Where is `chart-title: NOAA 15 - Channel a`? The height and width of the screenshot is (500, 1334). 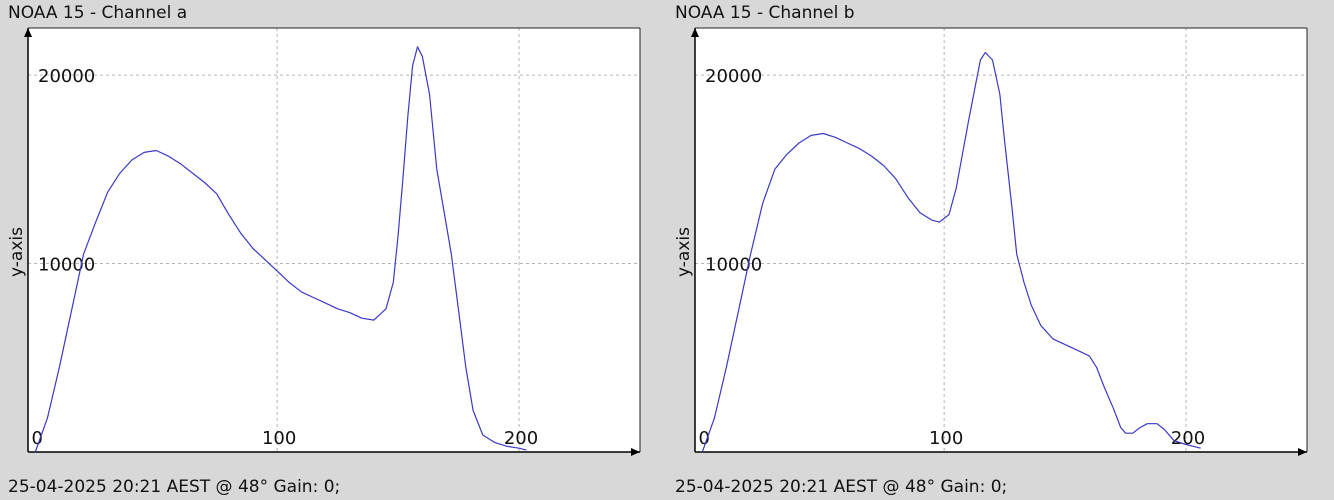 chart-title: NOAA 15 - Channel a is located at coordinates (98, 13).